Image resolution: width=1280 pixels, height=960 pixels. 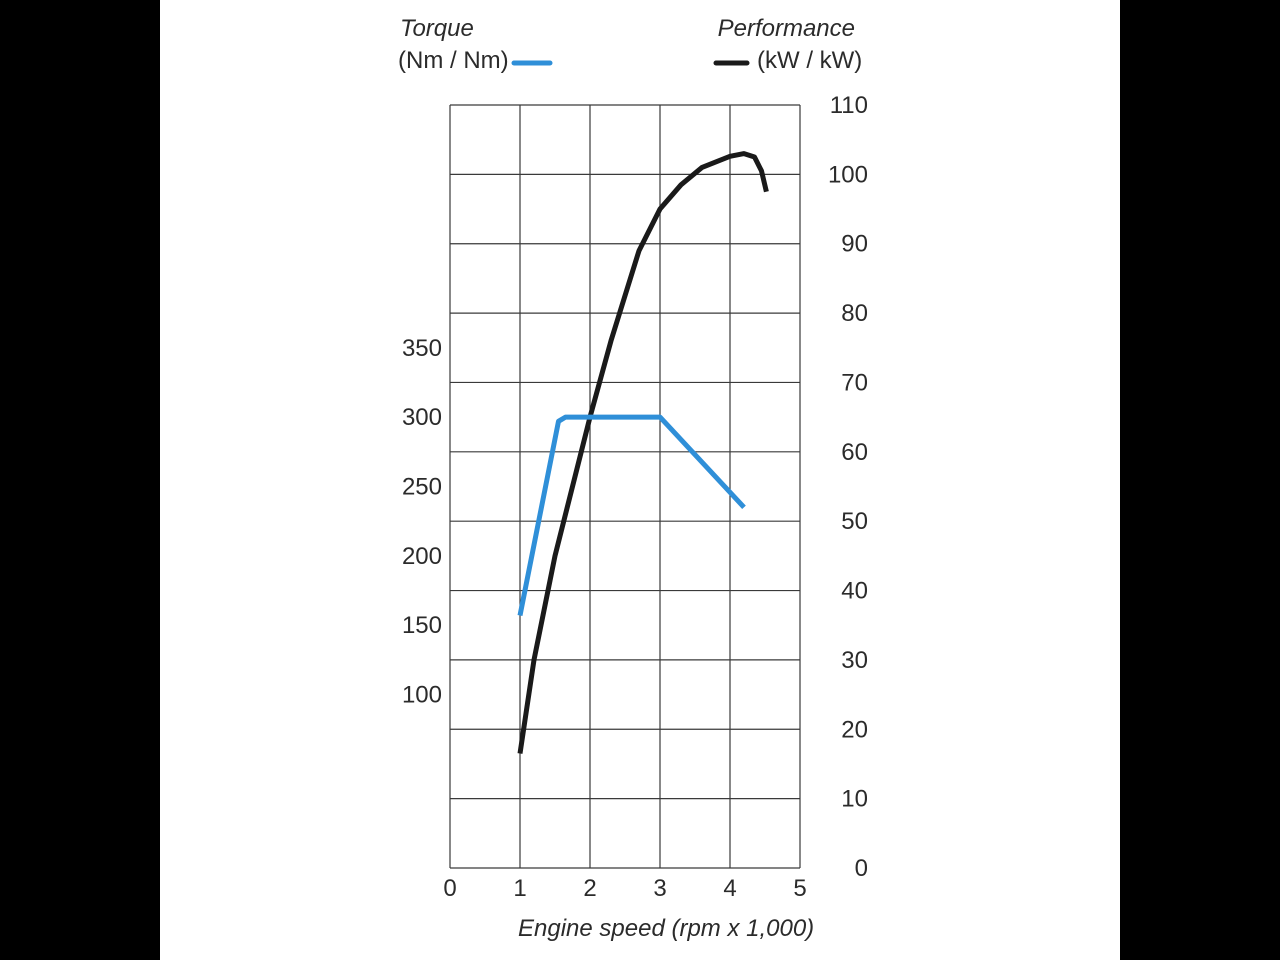 What do you see at coordinates (666, 928) in the screenshot?
I see `x-axis-title: Engine speed (rpm x 1,000)` at bounding box center [666, 928].